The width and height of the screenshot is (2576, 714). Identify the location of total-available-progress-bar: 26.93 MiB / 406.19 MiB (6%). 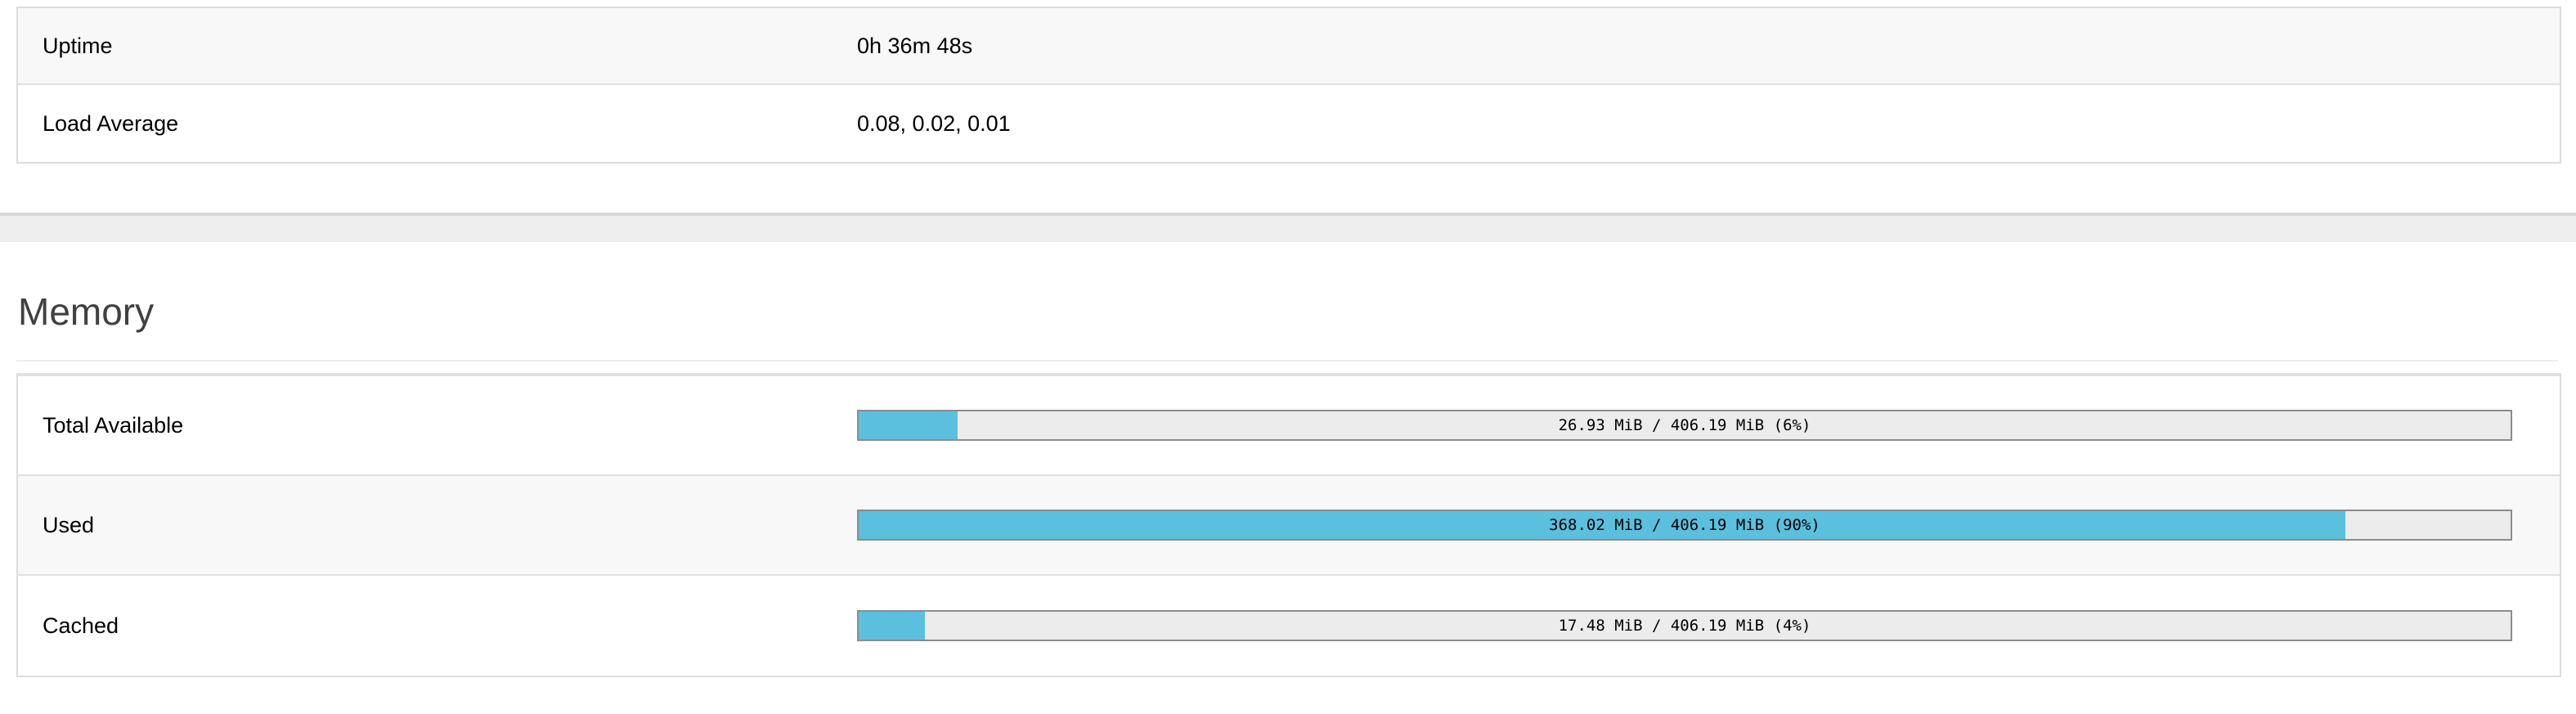
(1685, 425).